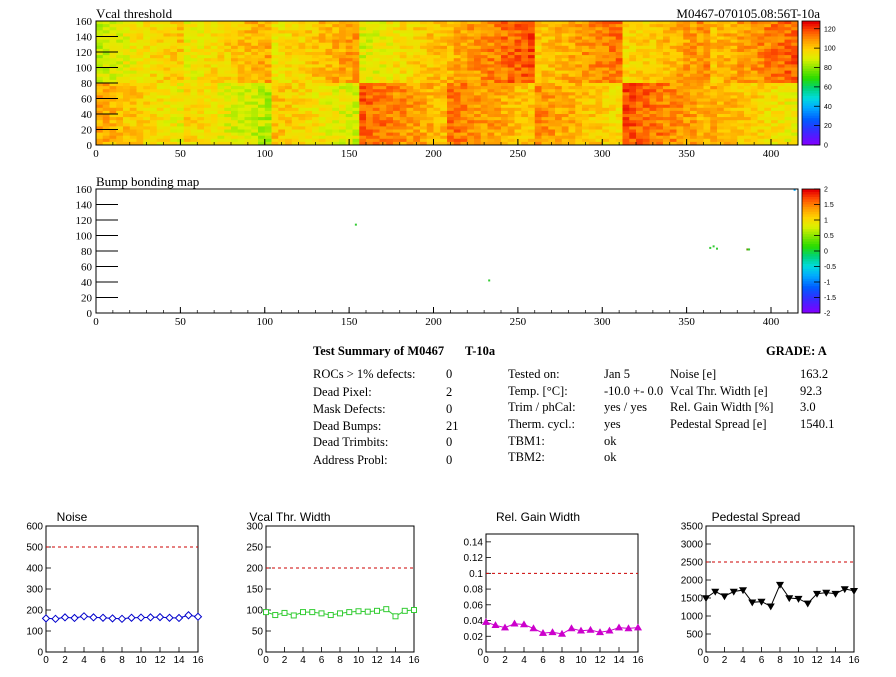 The height and width of the screenshot is (677, 896). Describe the element at coordinates (854, 591) in the screenshot. I see `data-point` at that location.